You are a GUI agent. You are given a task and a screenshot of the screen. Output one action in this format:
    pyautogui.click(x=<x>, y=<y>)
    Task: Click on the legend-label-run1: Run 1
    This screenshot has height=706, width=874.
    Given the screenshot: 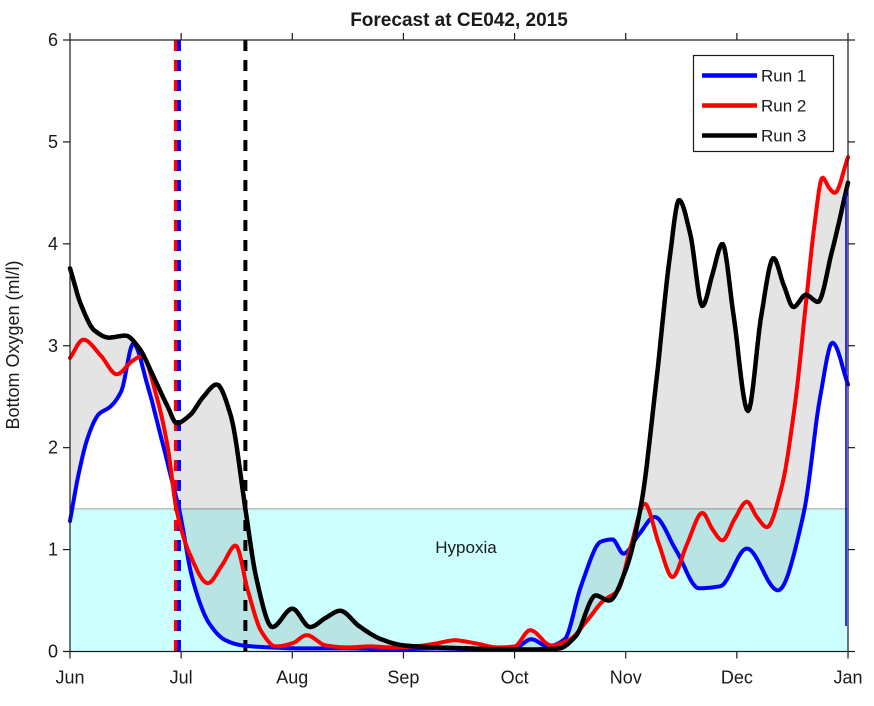 What is the action you would take?
    pyautogui.click(x=783, y=76)
    